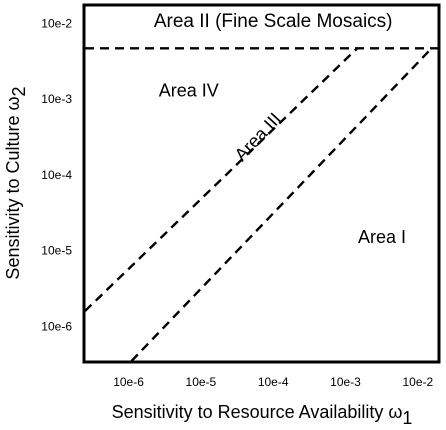 The height and width of the screenshot is (430, 446). I want to click on y-axis-label: Sensitivity to Culture ω2, so click(16, 182).